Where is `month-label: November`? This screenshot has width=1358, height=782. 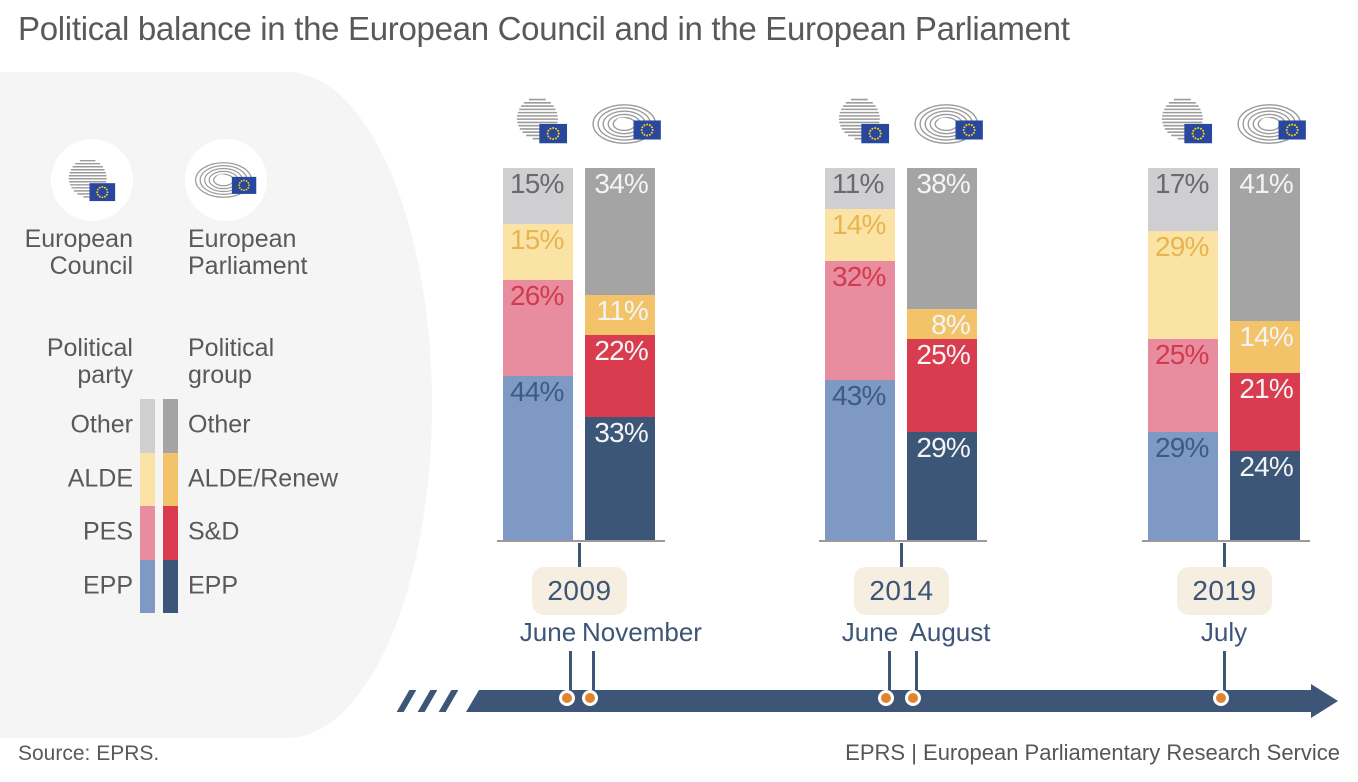
month-label: November is located at coordinates (642, 632).